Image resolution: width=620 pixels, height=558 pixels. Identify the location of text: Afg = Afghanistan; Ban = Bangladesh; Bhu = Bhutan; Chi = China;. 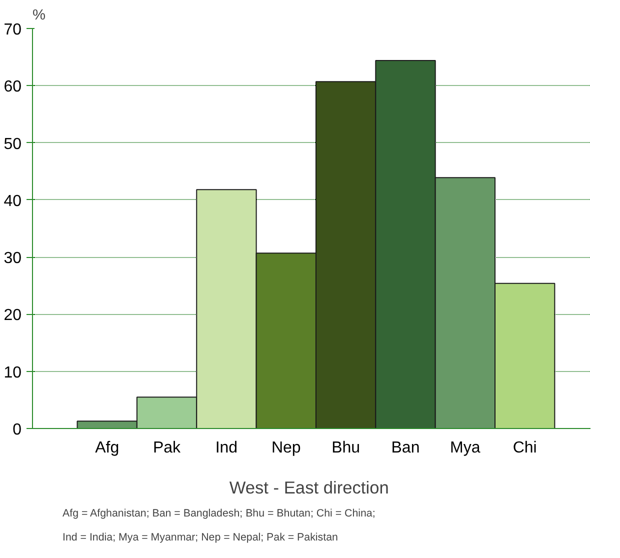
(219, 514).